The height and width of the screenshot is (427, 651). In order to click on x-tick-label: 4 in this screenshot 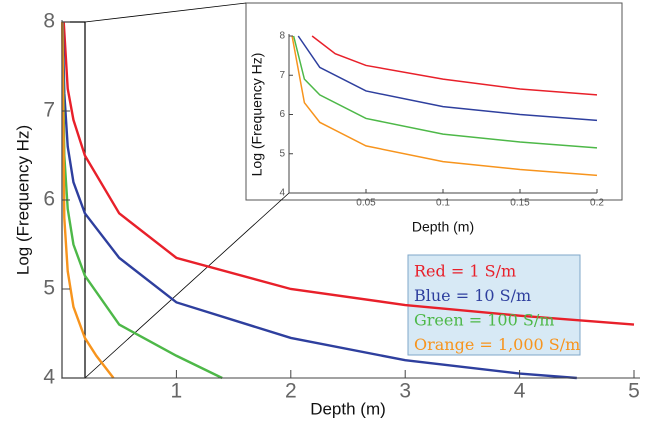, I will do `click(520, 391)`.